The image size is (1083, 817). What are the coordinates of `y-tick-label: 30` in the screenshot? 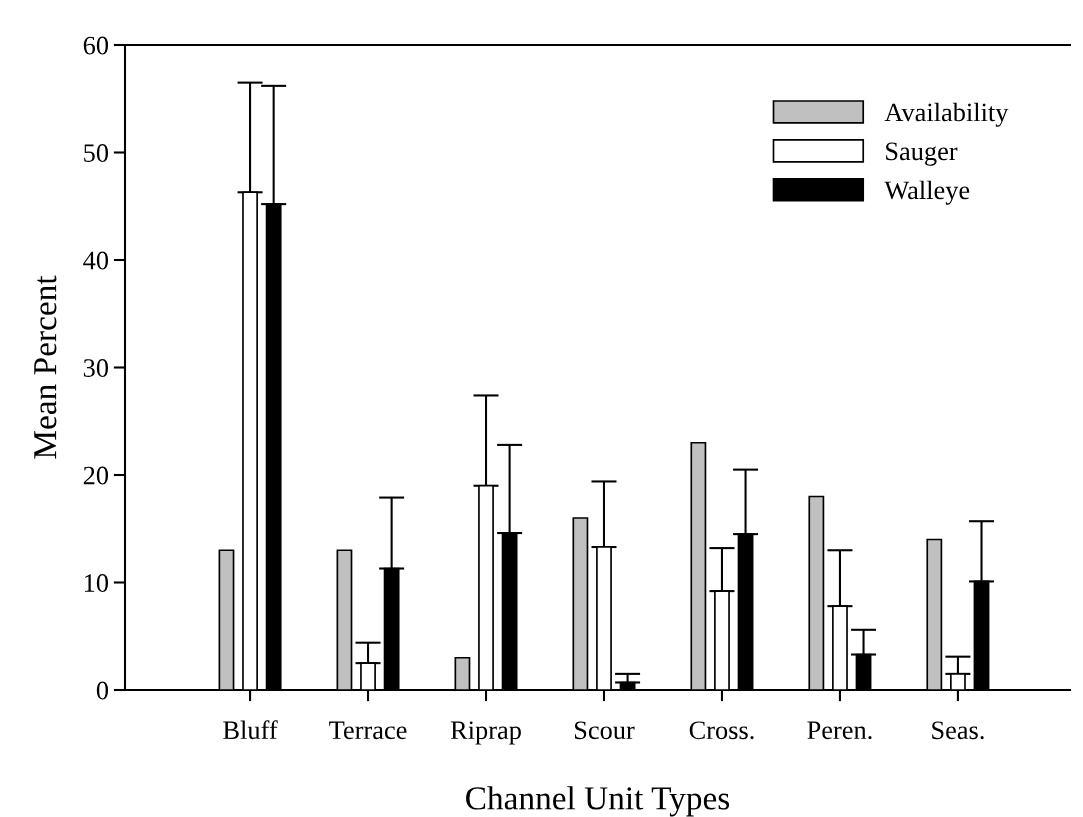 It's located at (96, 368).